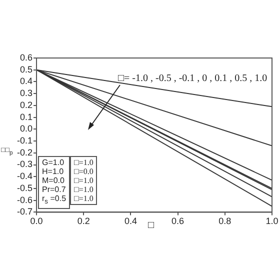 This screenshot has width=280, height=280. I want to click on x-tick-label: 0.2, so click(83, 221).